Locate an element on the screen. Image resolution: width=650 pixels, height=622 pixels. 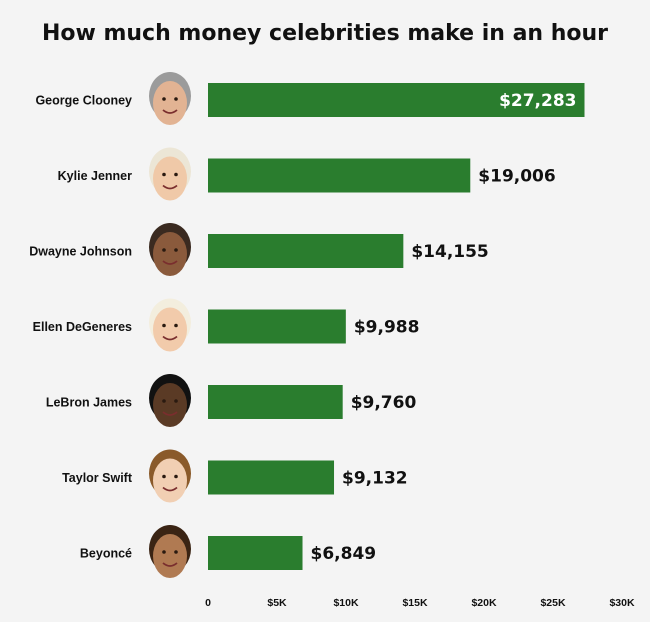
category-label: Ellen DeGeneres is located at coordinates (82, 327).